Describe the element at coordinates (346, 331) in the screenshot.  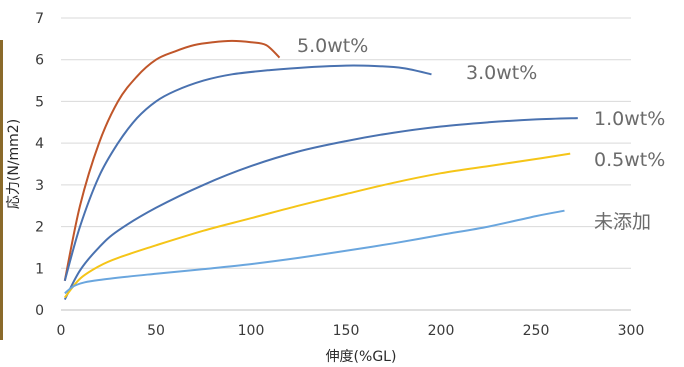
I see `x-tick-label: 150` at that location.